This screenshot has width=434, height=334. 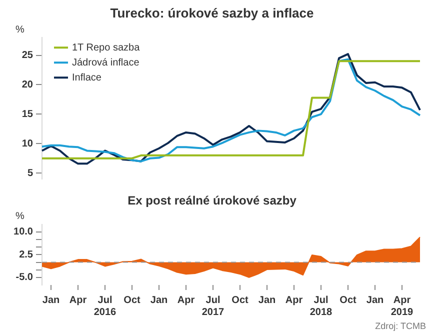 What do you see at coordinates (30, 173) in the screenshot?
I see `y-tick-label: 5` at bounding box center [30, 173].